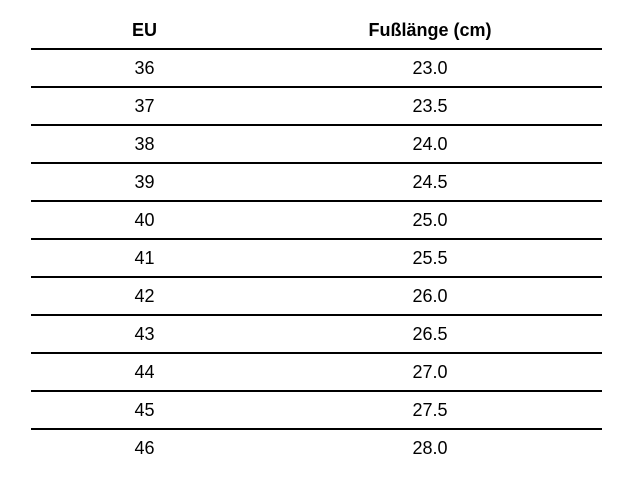 Image resolution: width=627 pixels, height=484 pixels. I want to click on table-row: 43 26.5, so click(316, 334).